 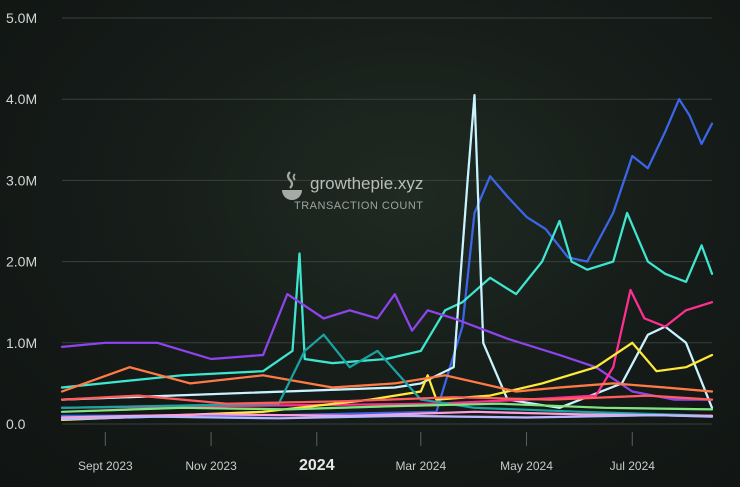 What do you see at coordinates (21, 180) in the screenshot?
I see `y-tick-label: 3.0M` at bounding box center [21, 180].